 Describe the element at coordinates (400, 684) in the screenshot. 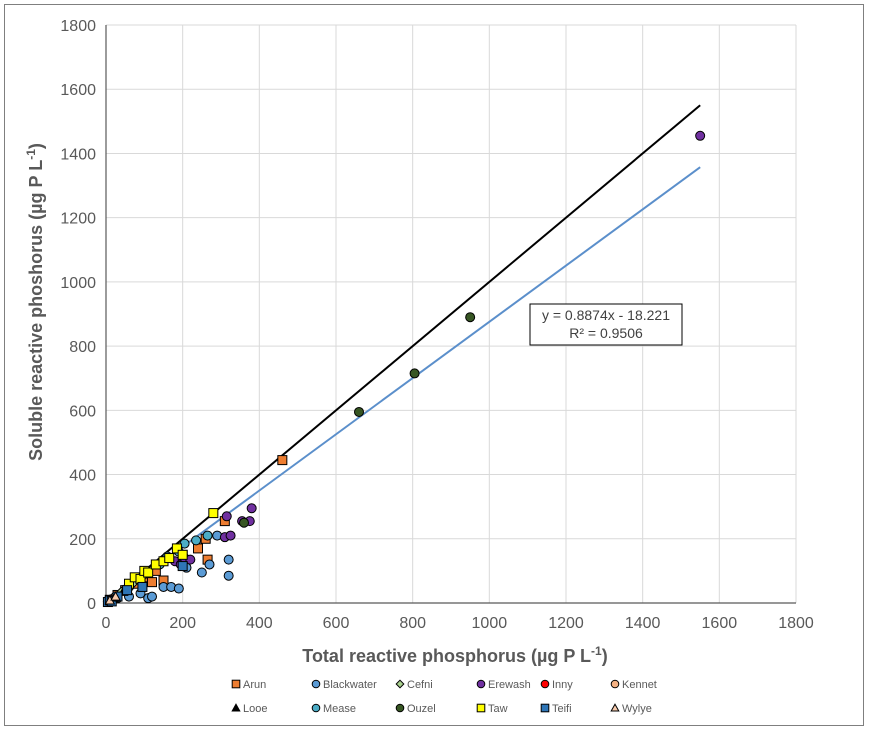

I see `legend-marker-cefni` at that location.